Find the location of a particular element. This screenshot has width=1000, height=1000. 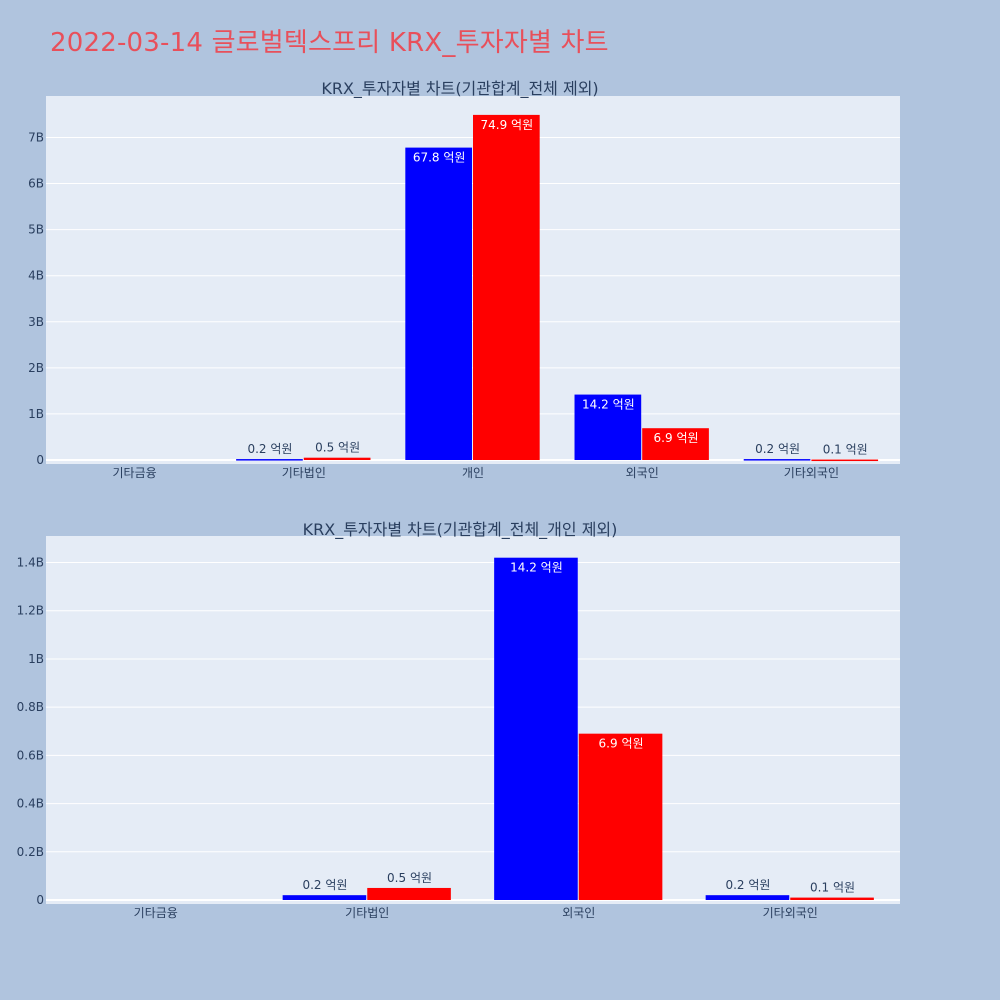

y-tick-label: 0.2B is located at coordinates (30, 852).